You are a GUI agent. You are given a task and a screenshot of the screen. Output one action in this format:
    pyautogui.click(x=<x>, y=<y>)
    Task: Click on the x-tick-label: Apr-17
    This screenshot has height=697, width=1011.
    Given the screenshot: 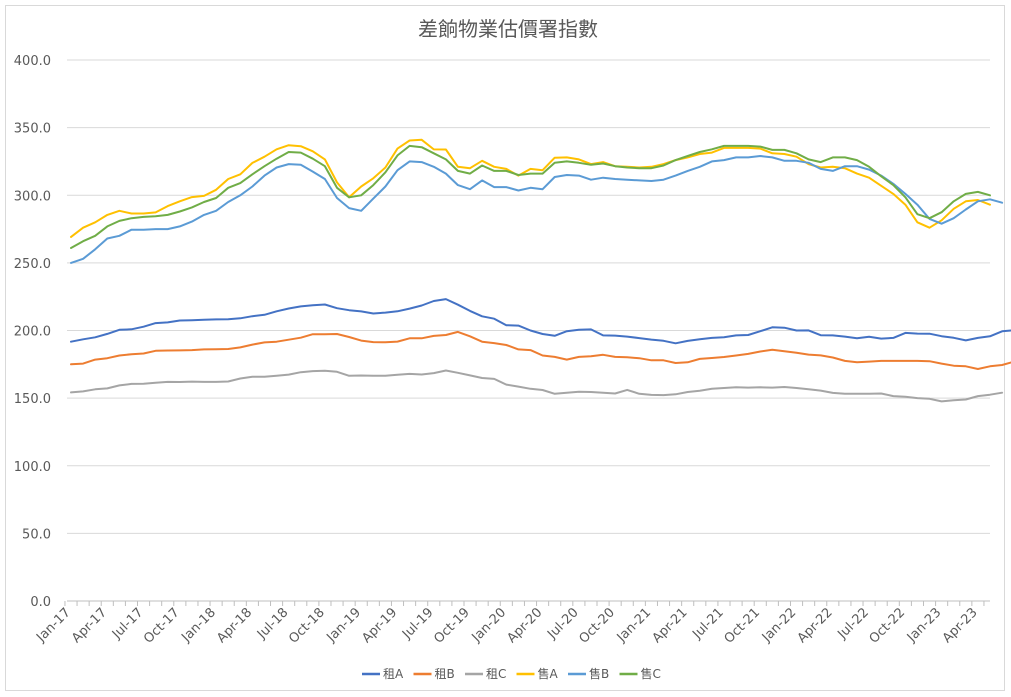 What is the action you would take?
    pyautogui.click(x=89, y=625)
    